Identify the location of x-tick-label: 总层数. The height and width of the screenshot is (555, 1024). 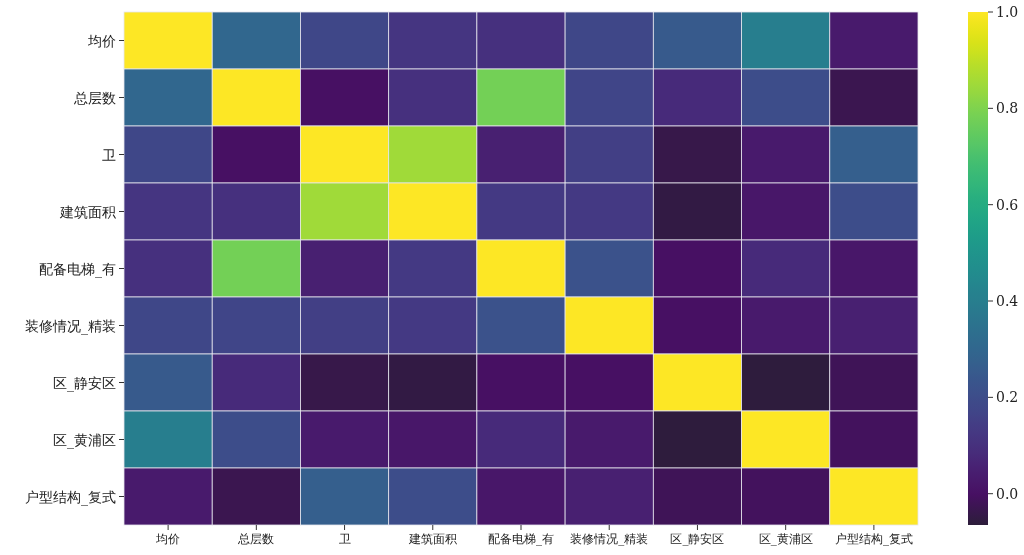
(256, 539).